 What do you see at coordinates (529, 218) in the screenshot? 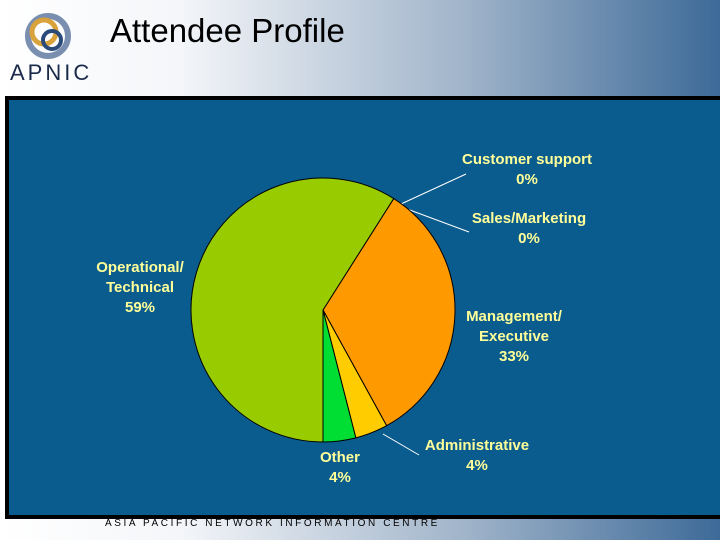
I see `slice-label: Sales/Marketing` at bounding box center [529, 218].